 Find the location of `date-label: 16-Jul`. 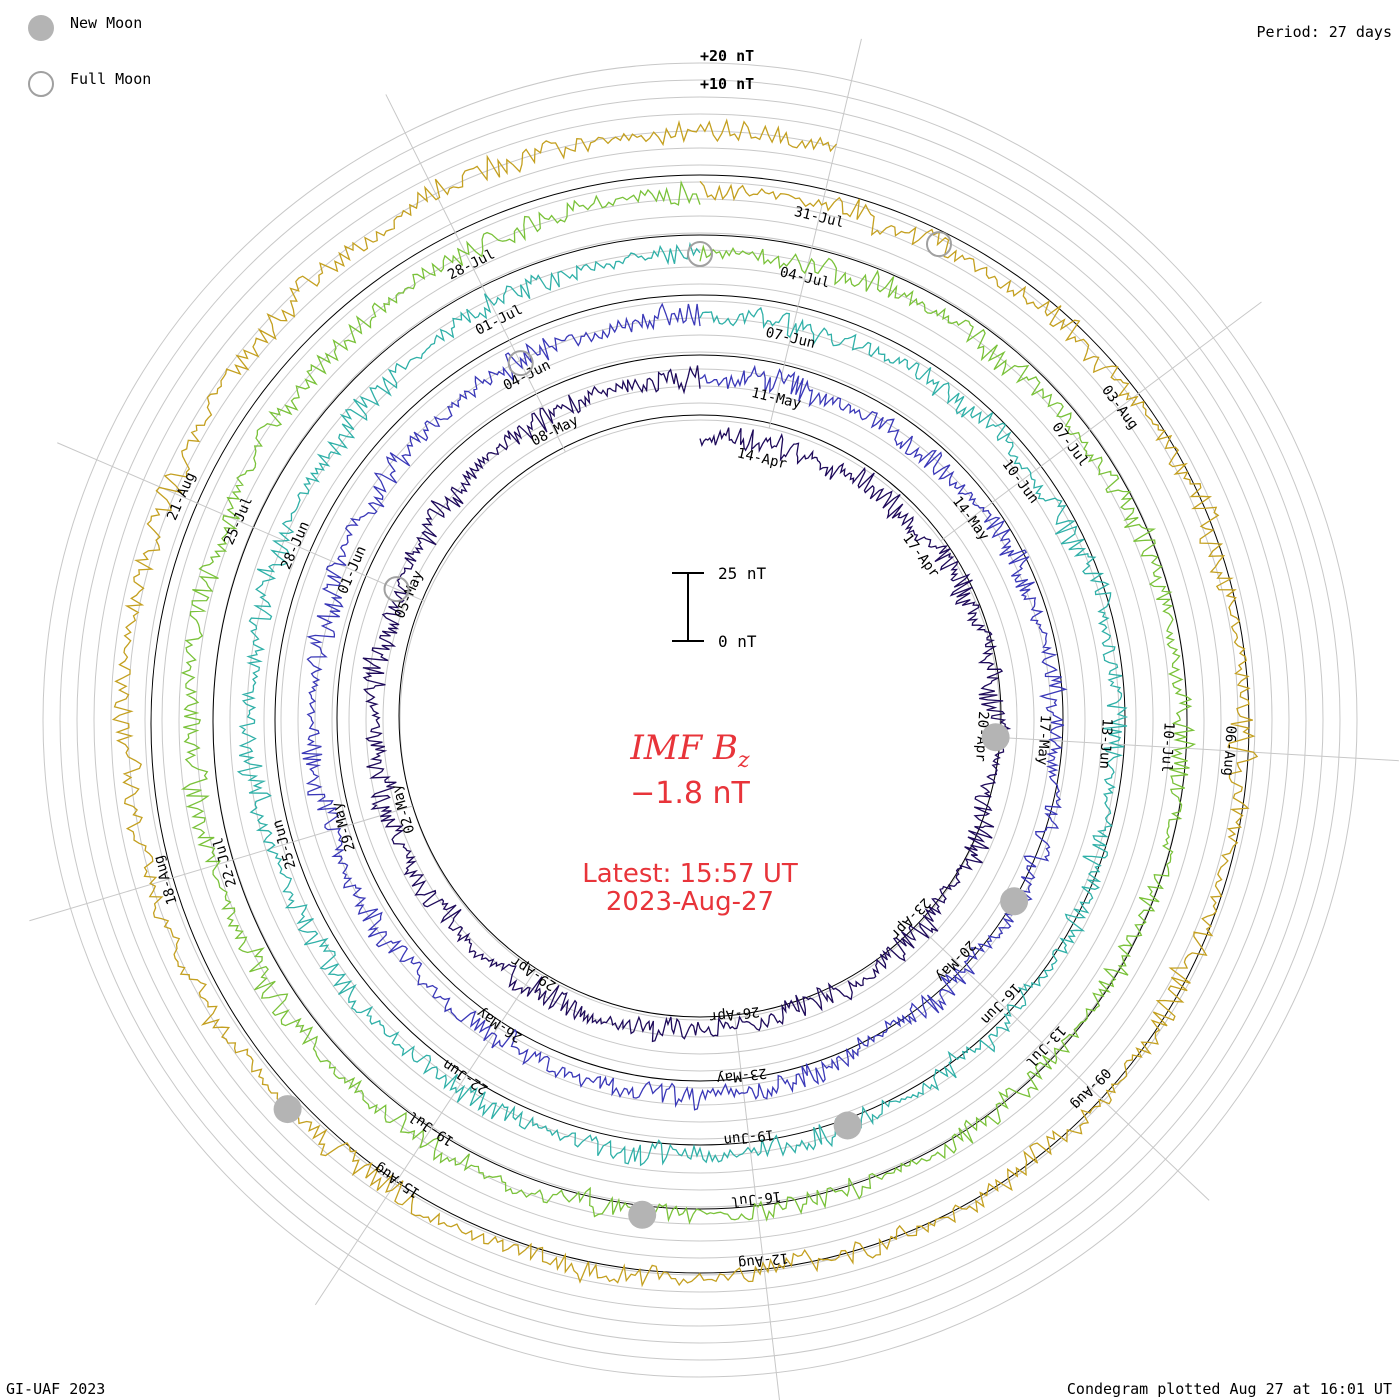

date-label: 16-Jul is located at coordinates (756, 1199).